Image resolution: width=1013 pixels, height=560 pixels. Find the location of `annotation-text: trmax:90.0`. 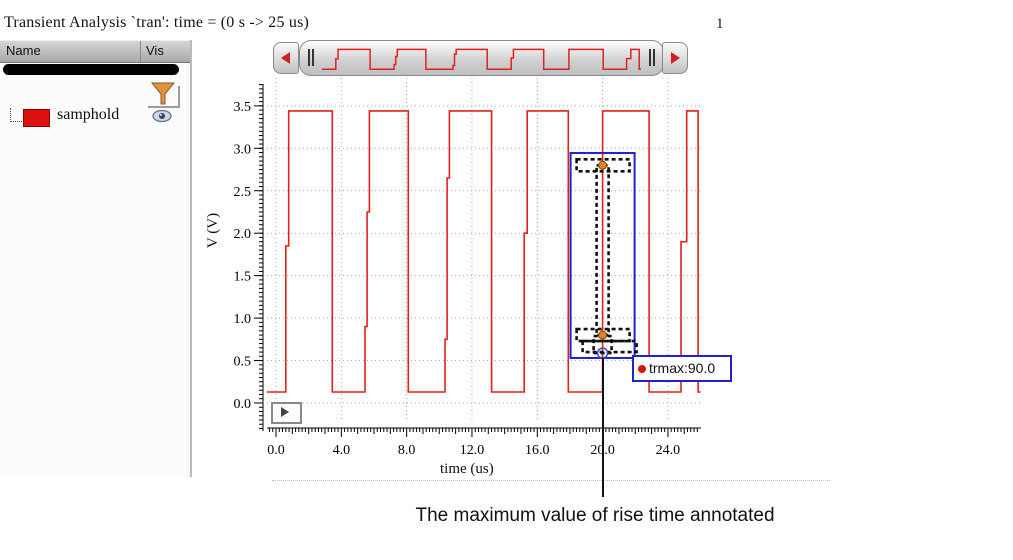

annotation-text: trmax:90.0 is located at coordinates (682, 368).